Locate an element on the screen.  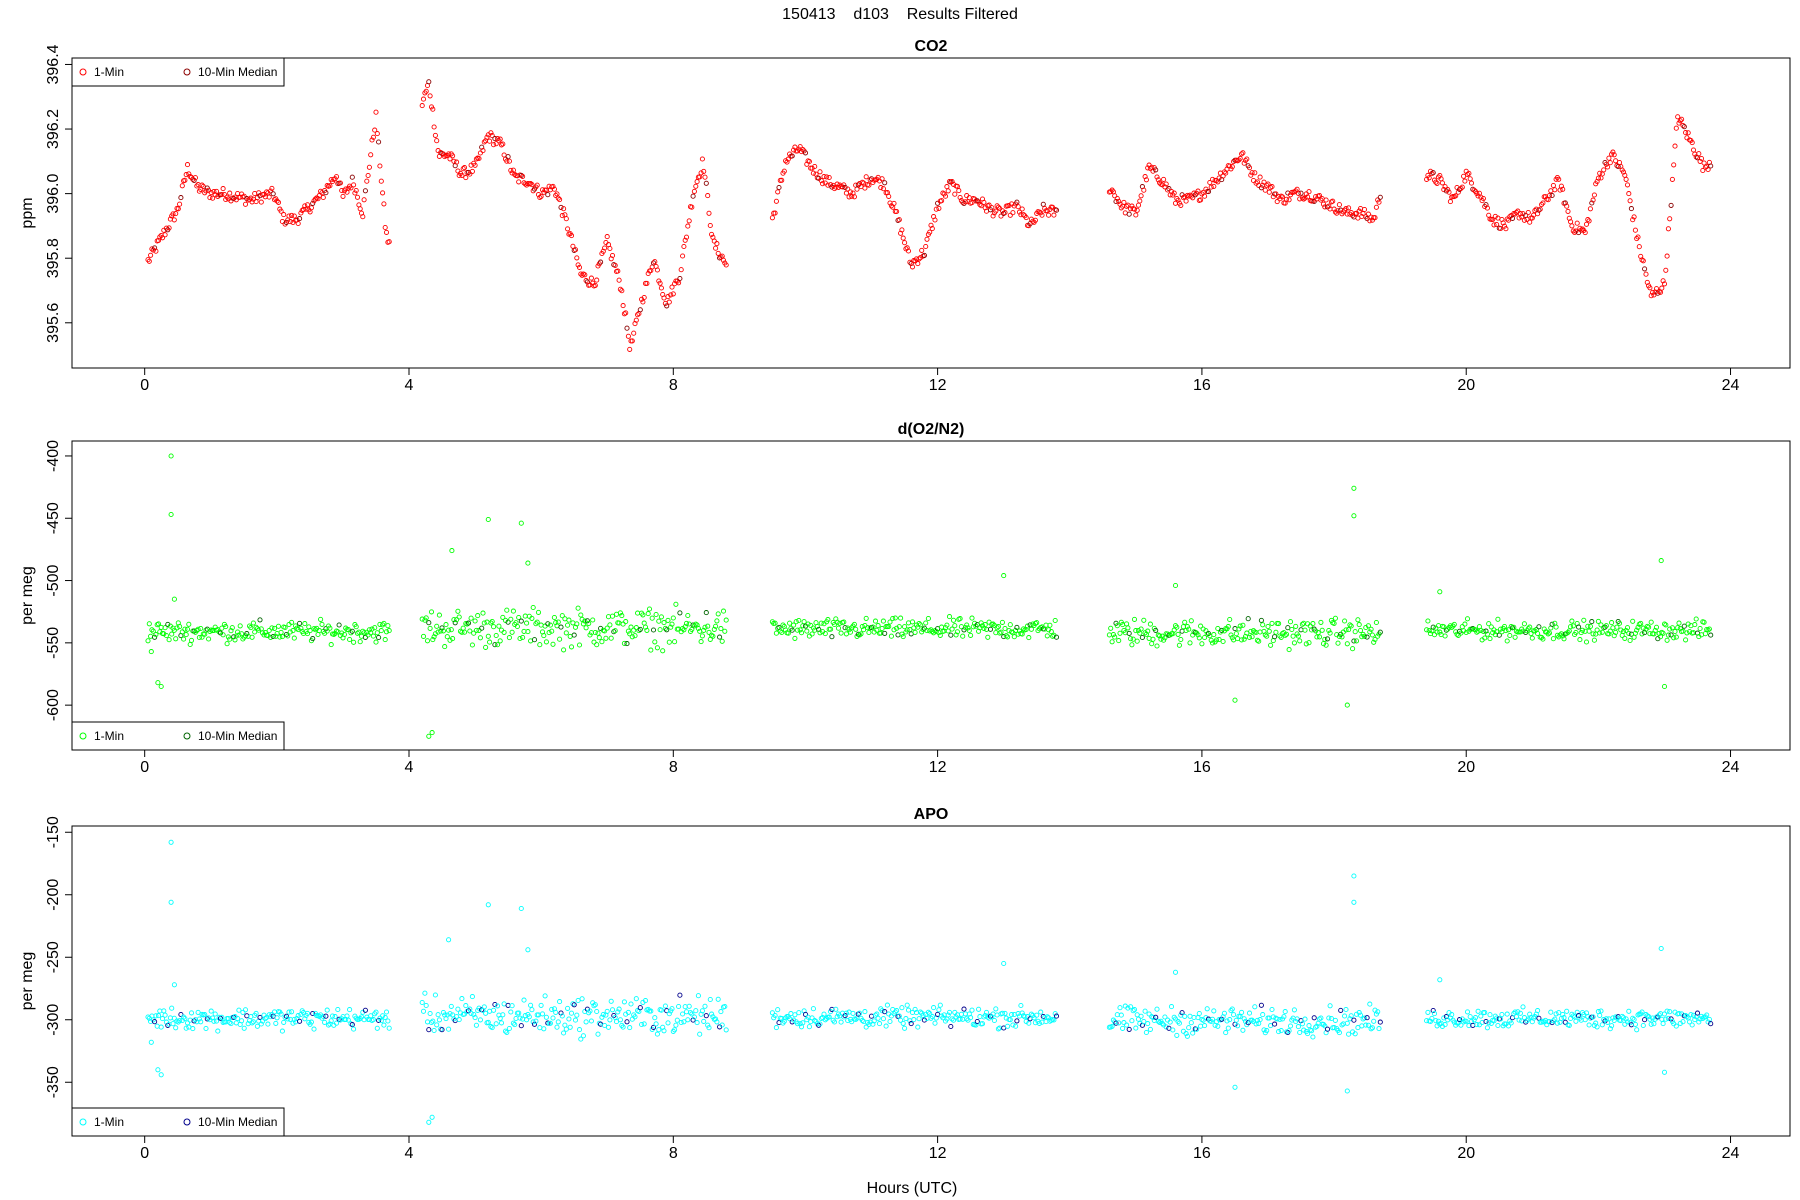
legend: 1-Min 10-Min Median is located at coordinates (178, 736).